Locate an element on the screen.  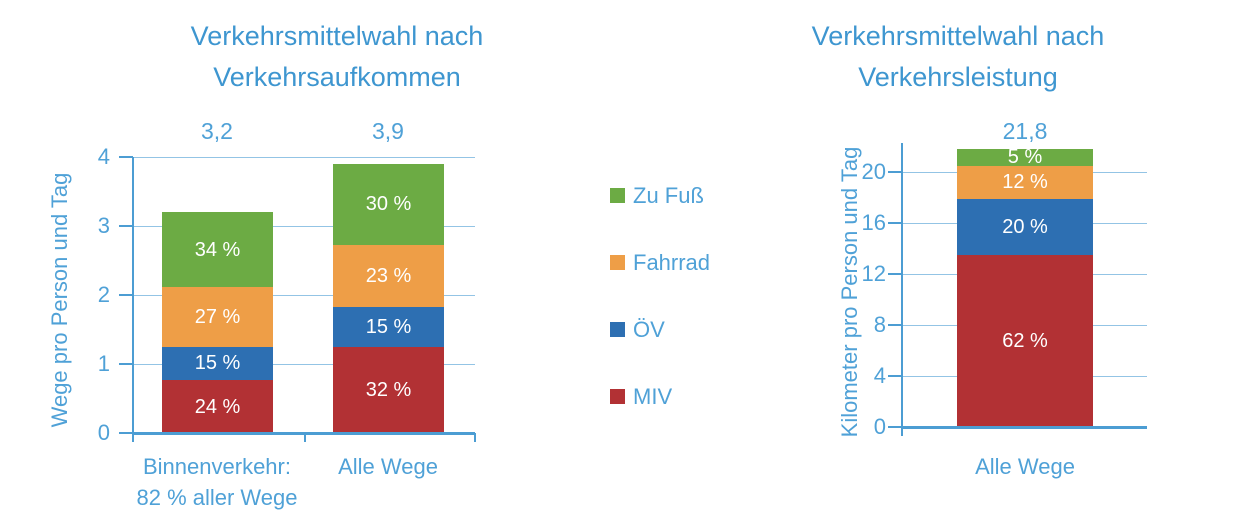
y-tick-label-2: 2 is located at coordinates (103, 294).